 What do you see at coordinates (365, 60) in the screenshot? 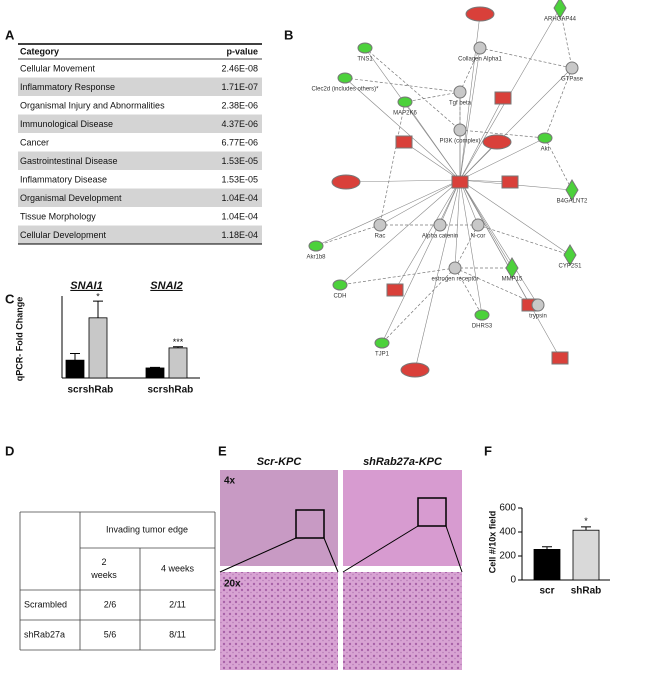
I see `node-label: TNS1` at bounding box center [365, 60].